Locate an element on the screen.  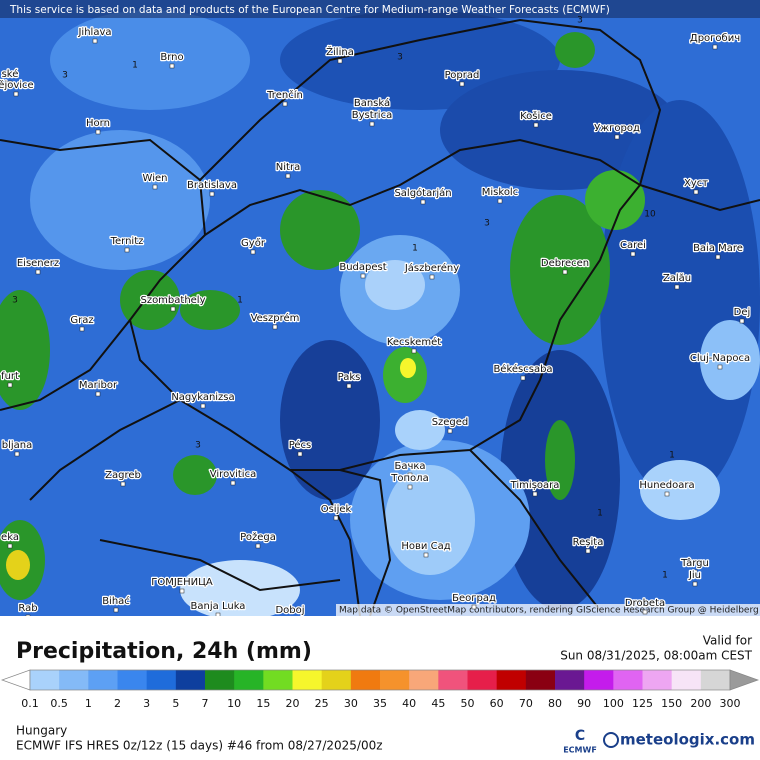
city-label: Virovitica is located at coordinates (233, 474).